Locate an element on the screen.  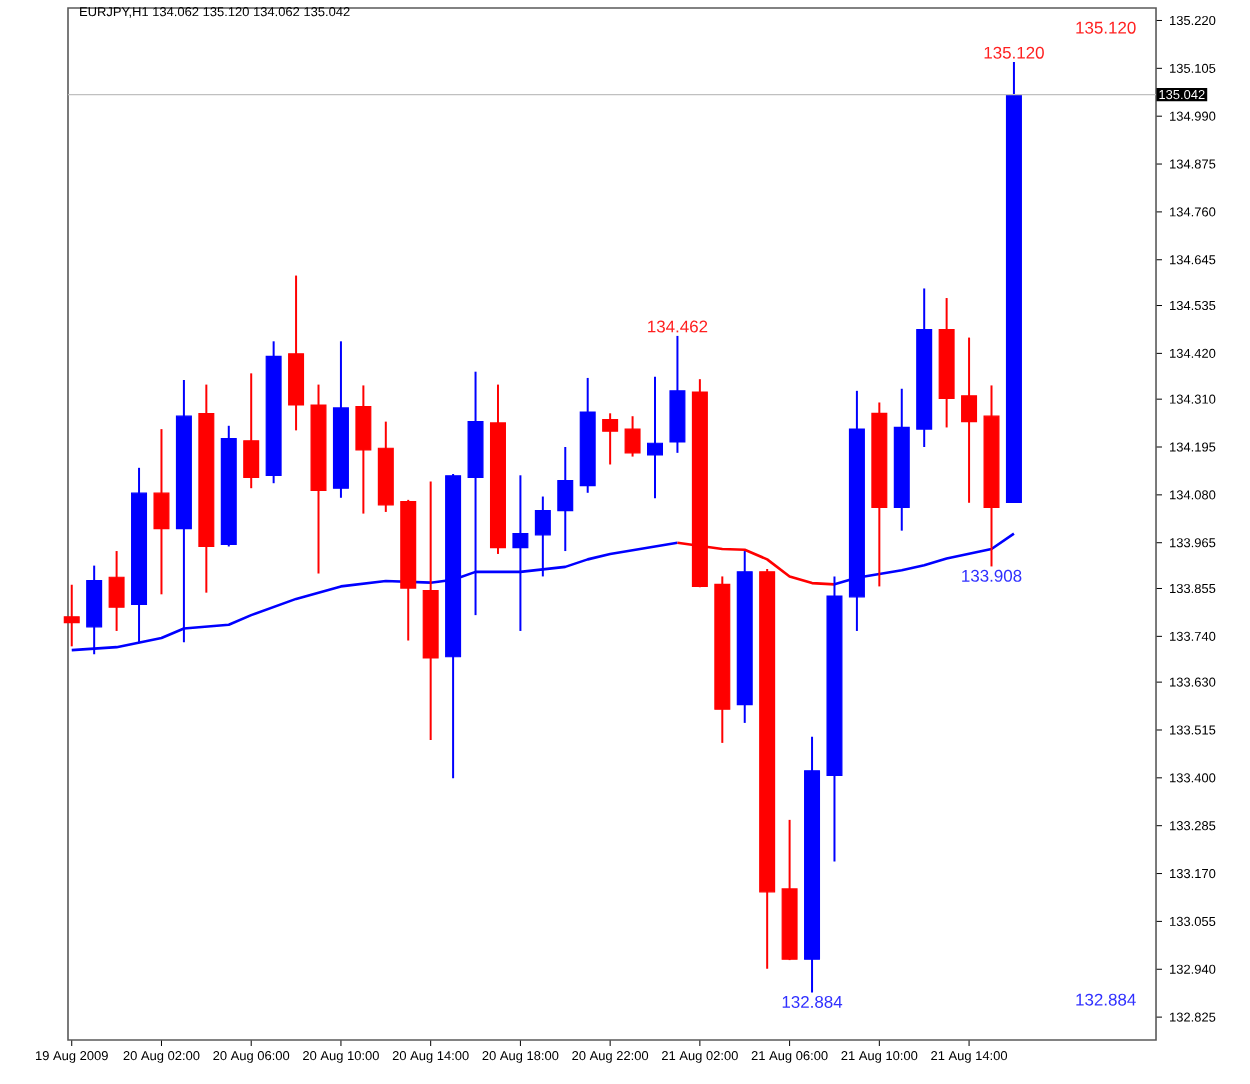
annotation: 133.908 is located at coordinates (992, 575).